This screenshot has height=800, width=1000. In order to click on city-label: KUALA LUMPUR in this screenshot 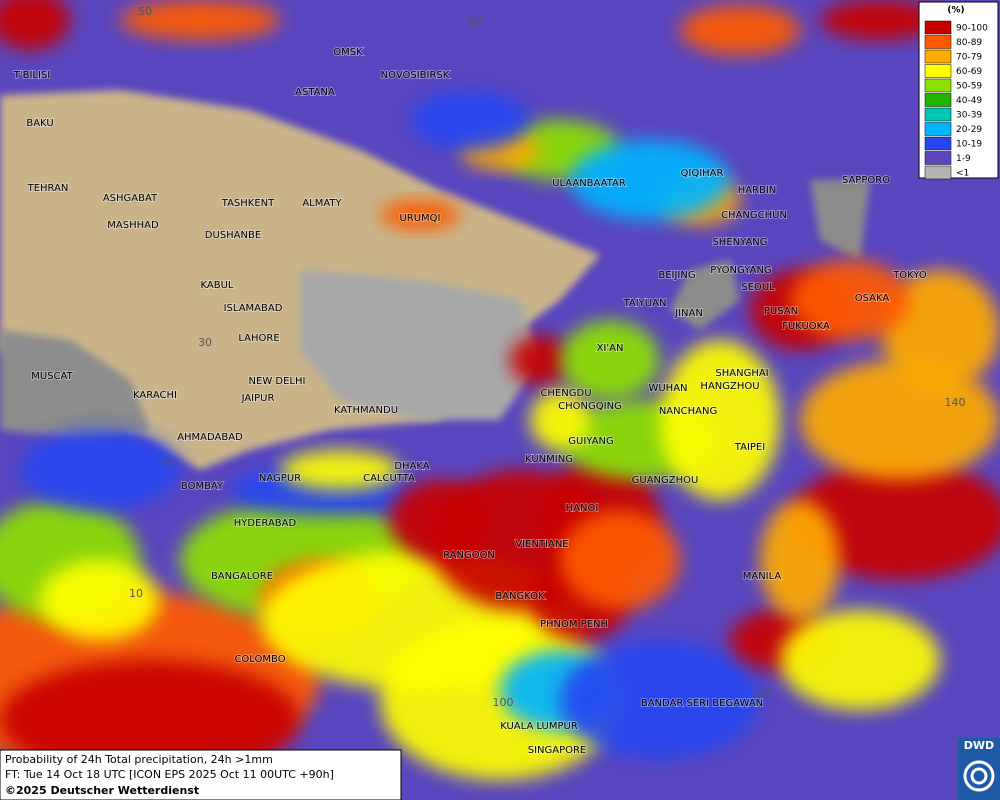, I will do `click(539, 726)`.